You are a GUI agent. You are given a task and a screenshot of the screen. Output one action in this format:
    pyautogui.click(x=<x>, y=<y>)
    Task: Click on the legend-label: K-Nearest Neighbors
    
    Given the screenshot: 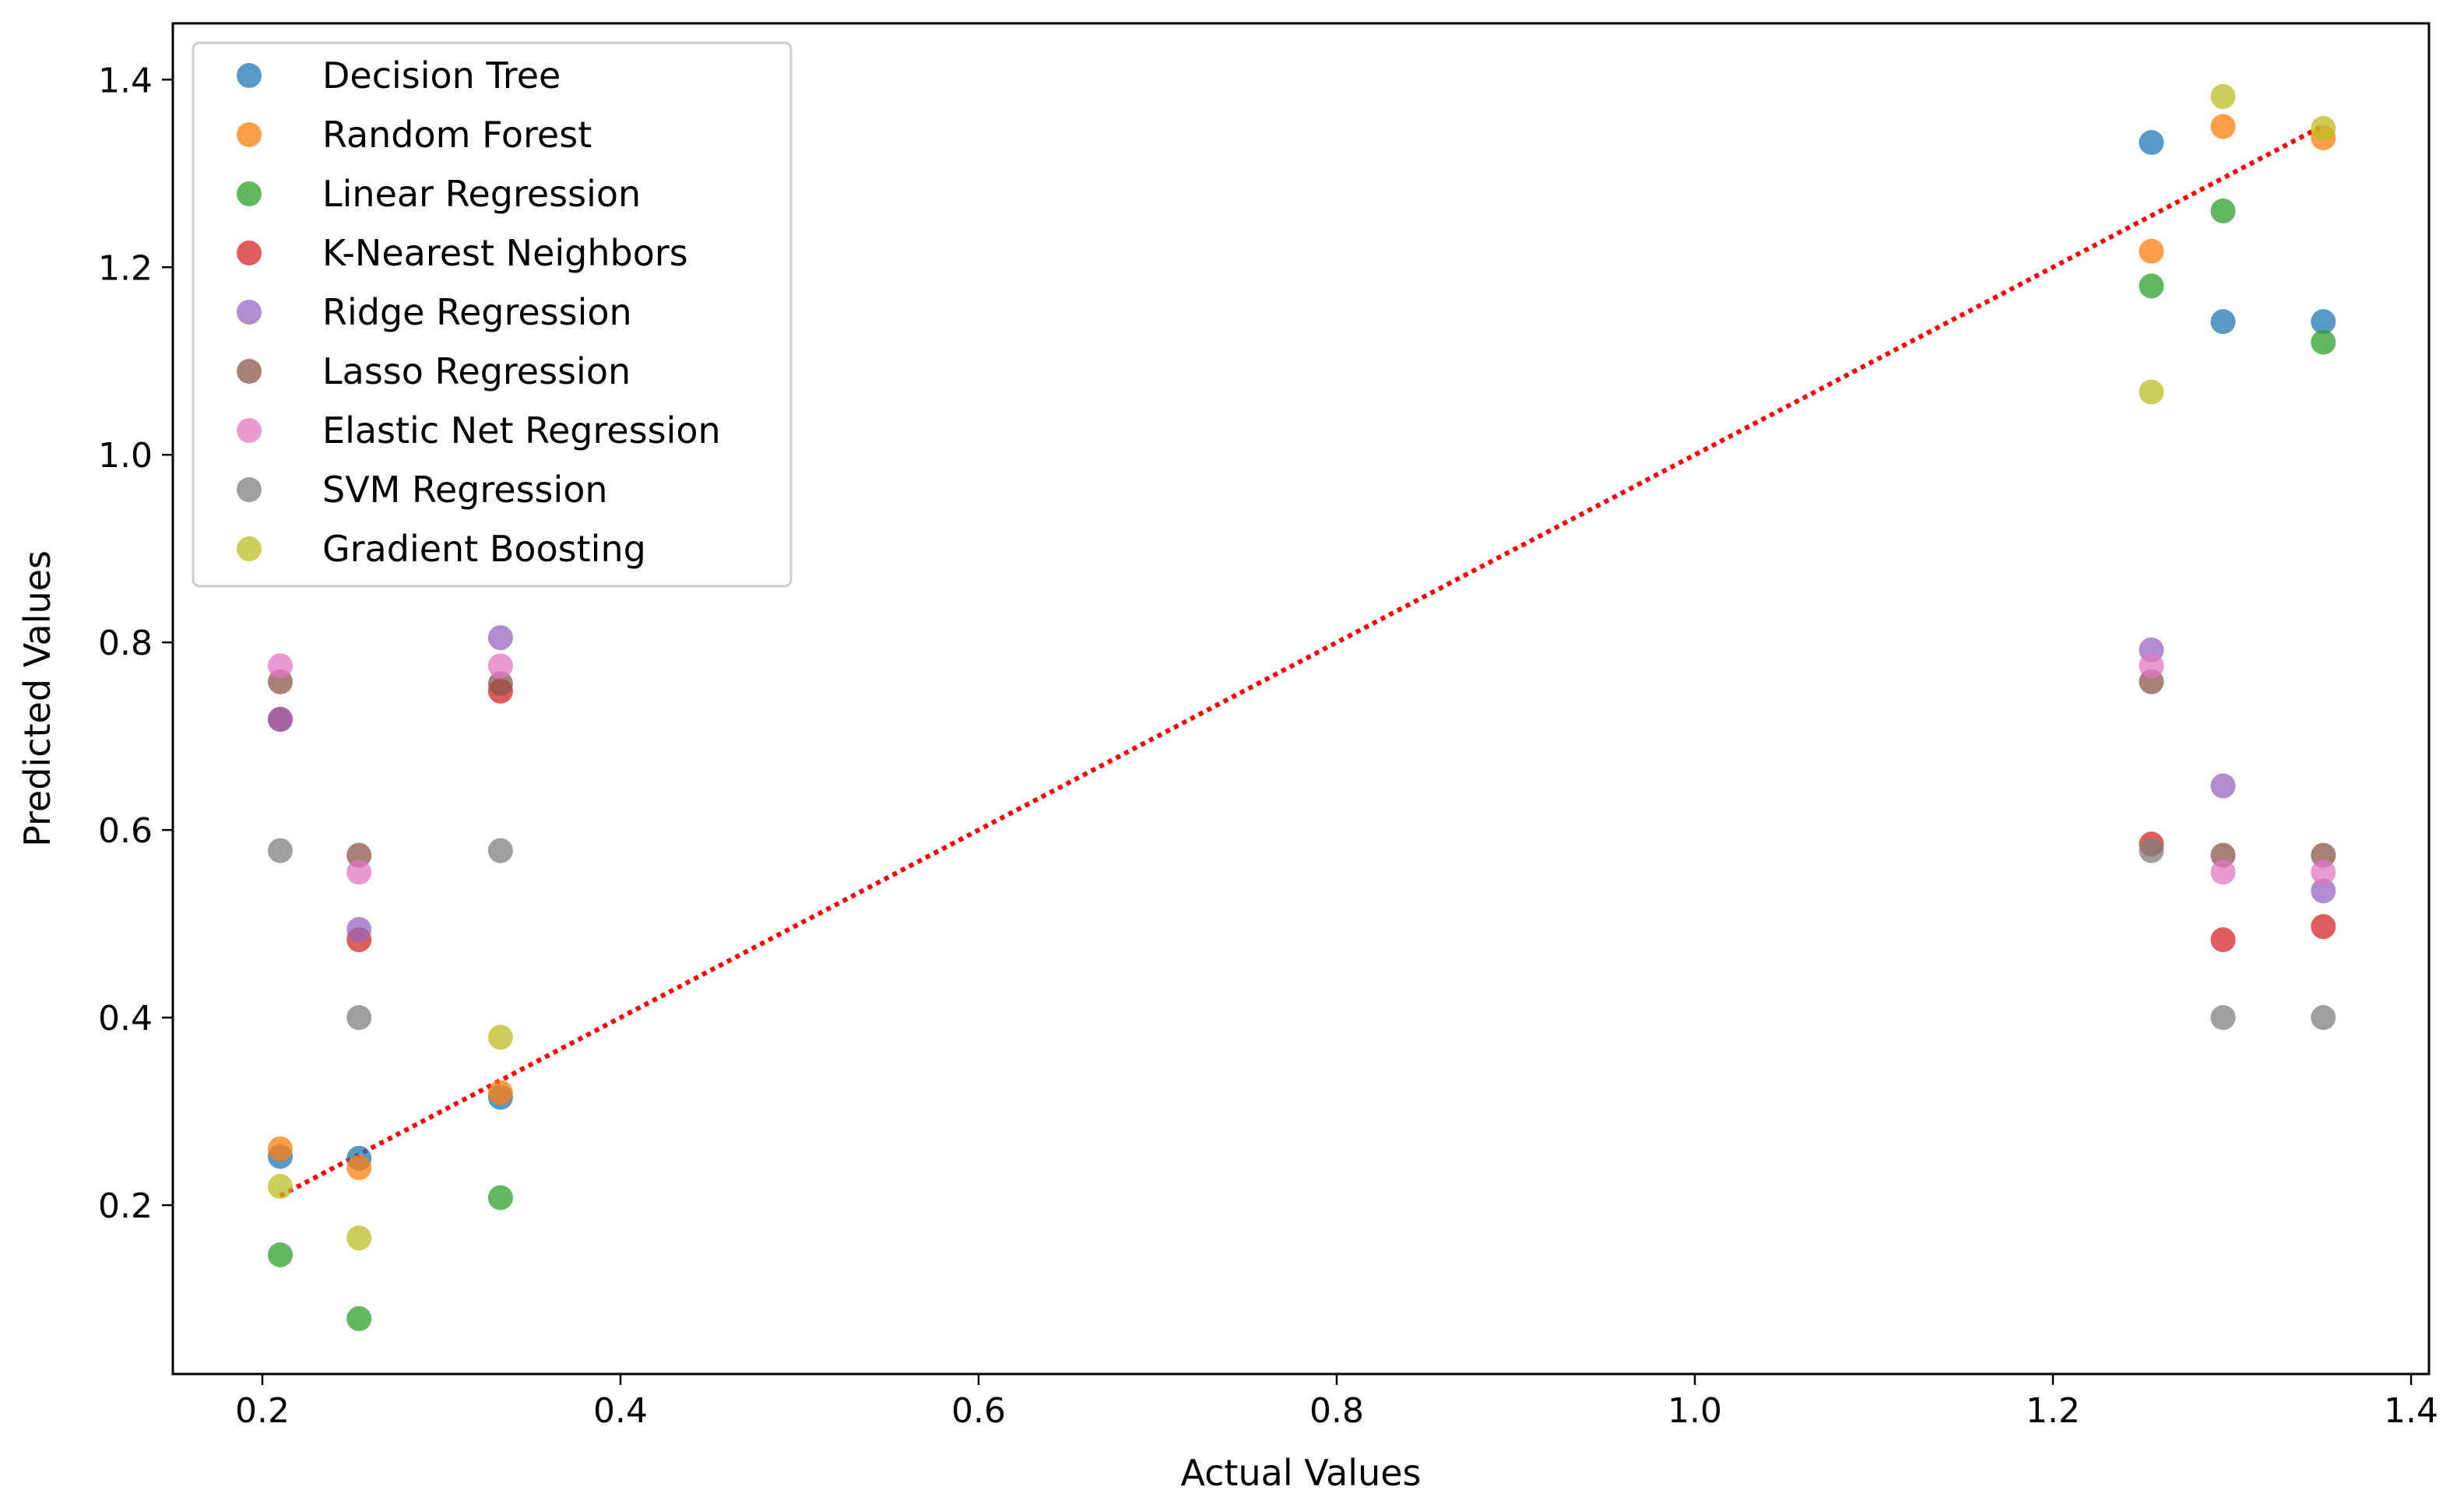 What is the action you would take?
    pyautogui.click(x=505, y=253)
    